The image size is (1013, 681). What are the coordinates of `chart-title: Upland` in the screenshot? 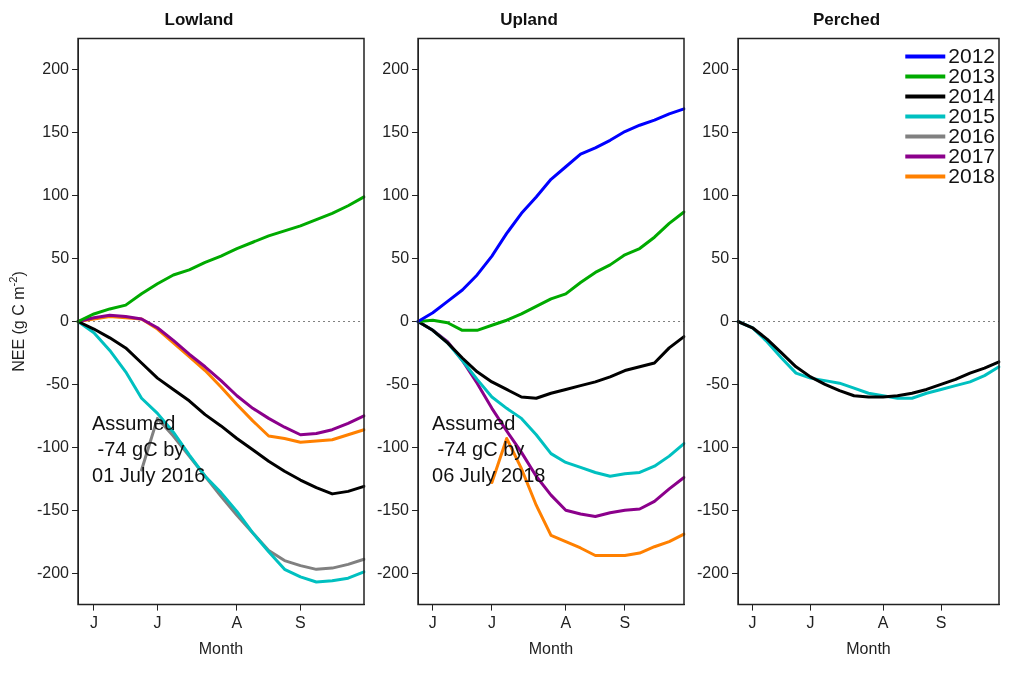 It's located at (529, 19).